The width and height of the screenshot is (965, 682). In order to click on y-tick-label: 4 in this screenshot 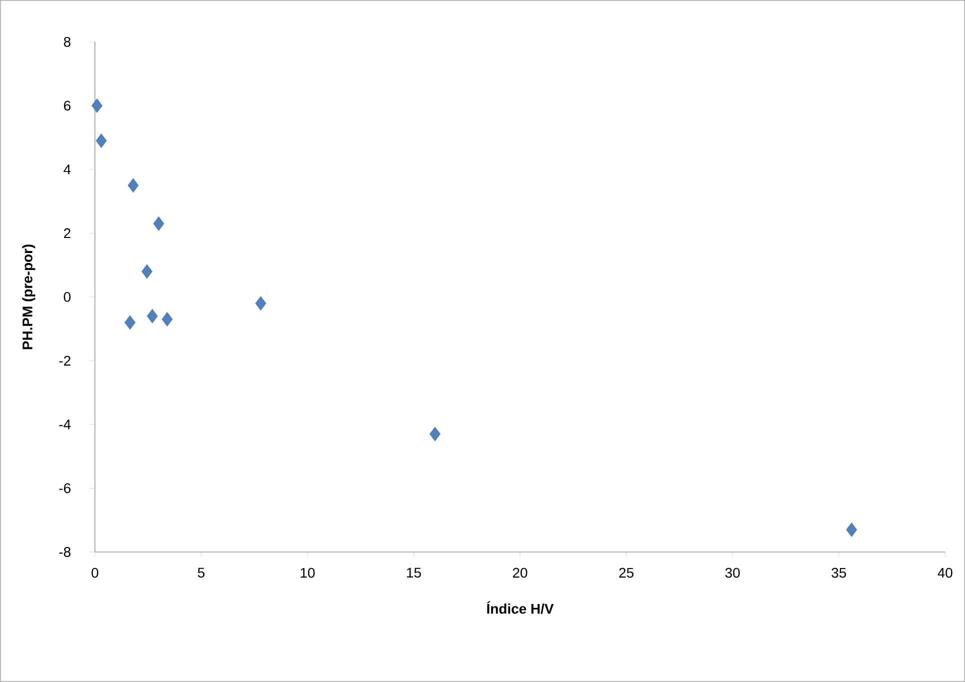, I will do `click(67, 169)`.